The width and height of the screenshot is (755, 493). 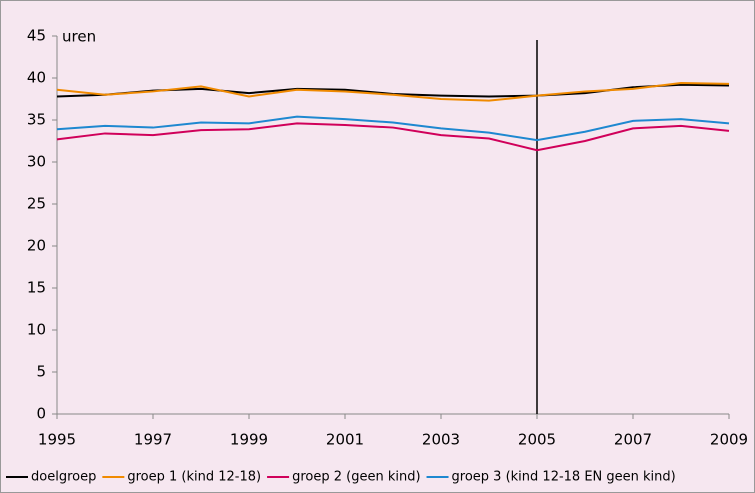 I want to click on y-tick-label: 10, so click(x=36, y=330).